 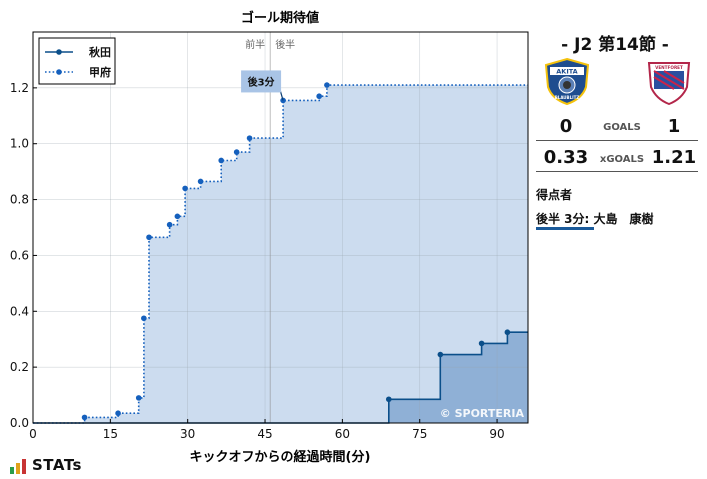 What do you see at coordinates (566, 72) in the screenshot?
I see `home-badge-text: AKITA` at bounding box center [566, 72].